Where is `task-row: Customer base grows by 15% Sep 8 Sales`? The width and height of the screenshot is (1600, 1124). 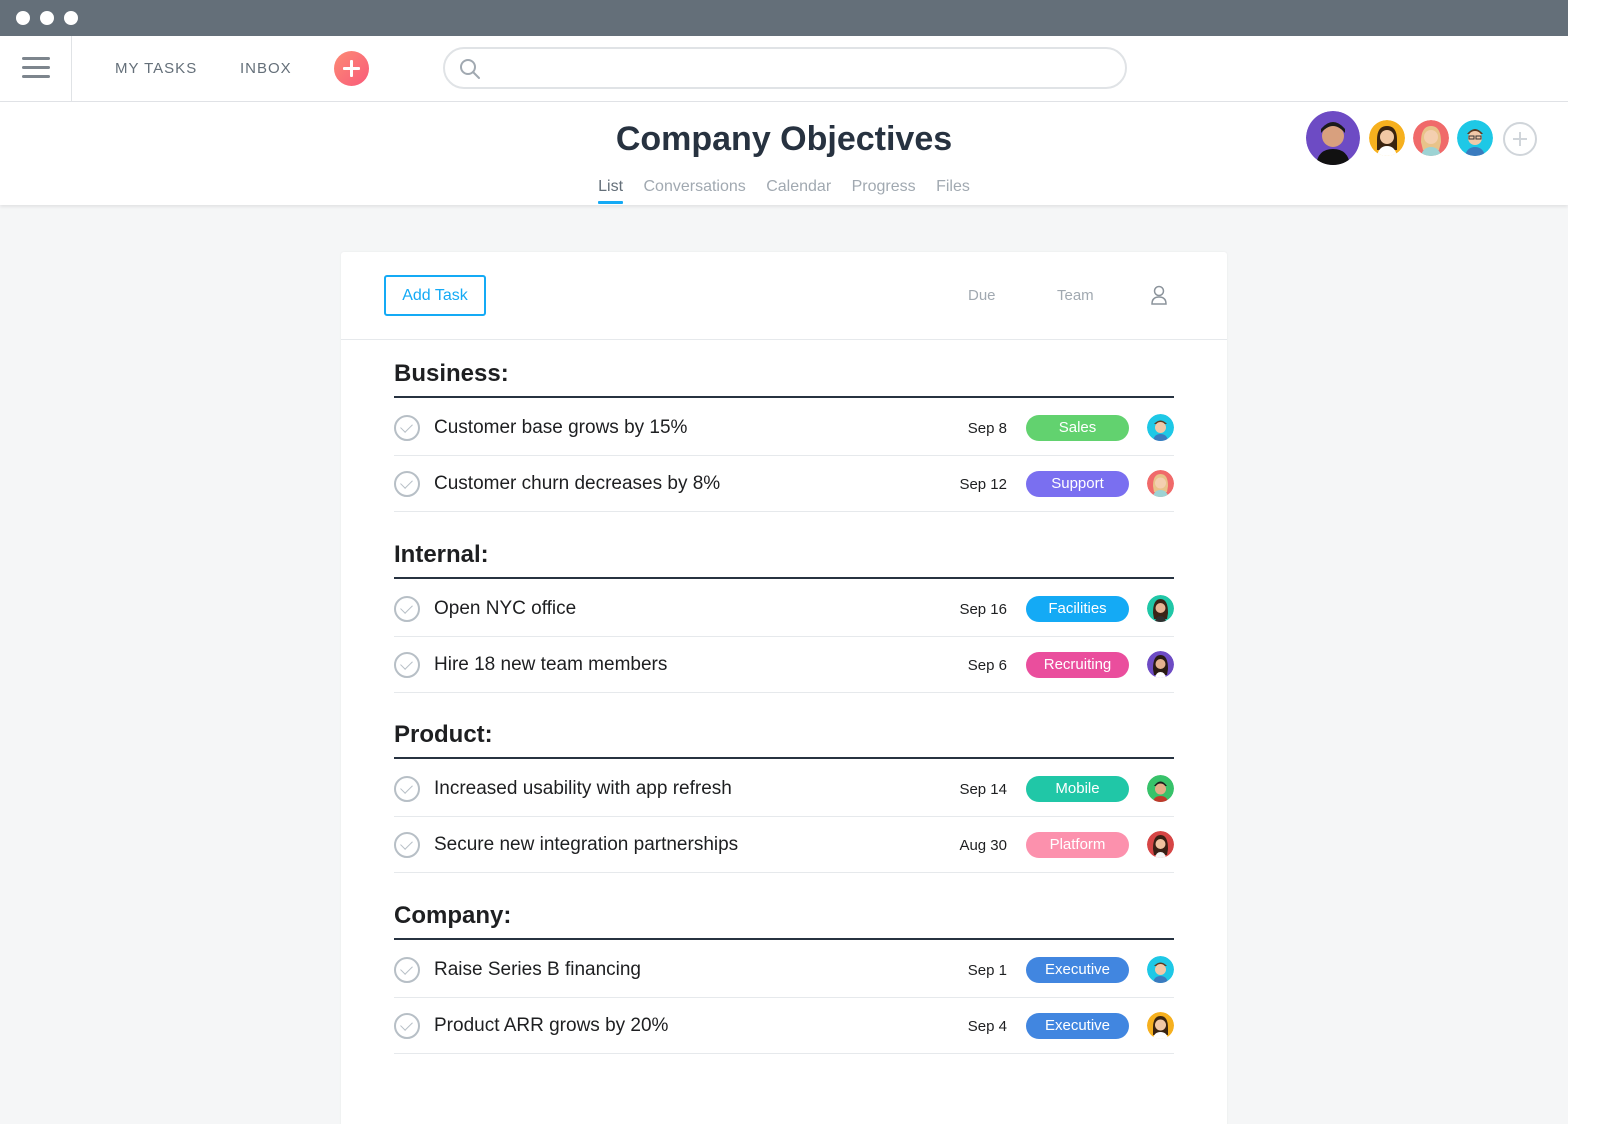
task-row: Customer base grows by 15% Sep 8 Sales is located at coordinates (784, 428).